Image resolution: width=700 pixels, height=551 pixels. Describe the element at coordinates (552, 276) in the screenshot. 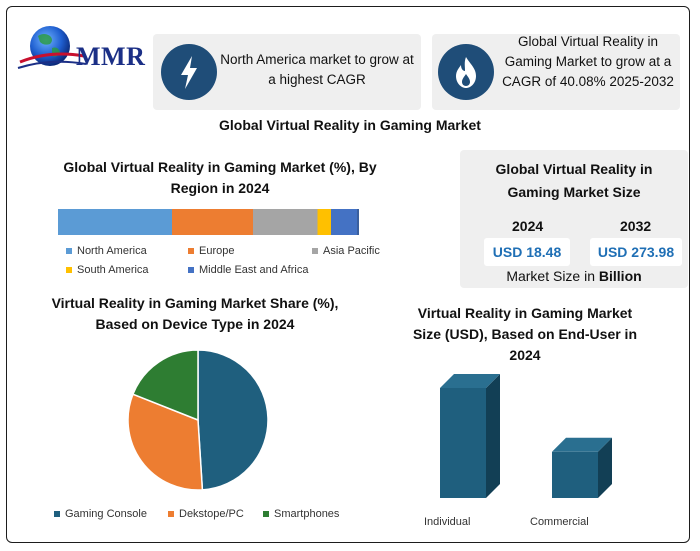

I see `caption-prefix: Market Size in` at that location.